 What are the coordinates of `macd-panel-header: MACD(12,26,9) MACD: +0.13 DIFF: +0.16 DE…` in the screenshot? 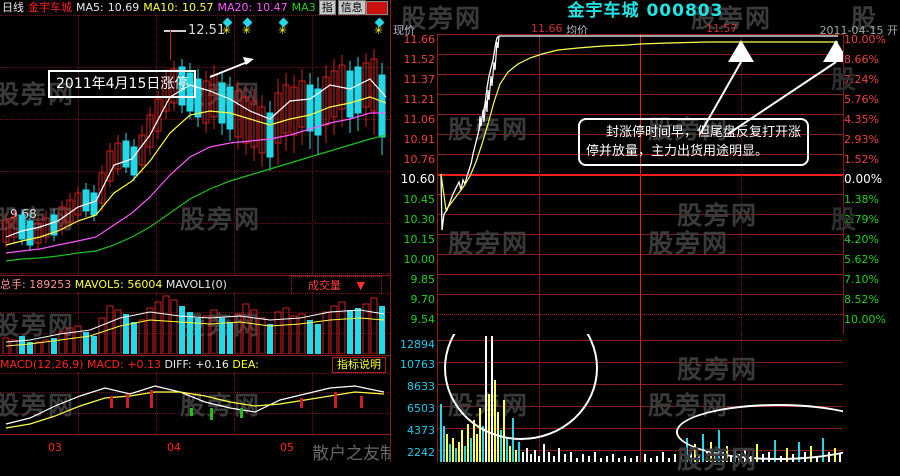 It's located at (195, 364).